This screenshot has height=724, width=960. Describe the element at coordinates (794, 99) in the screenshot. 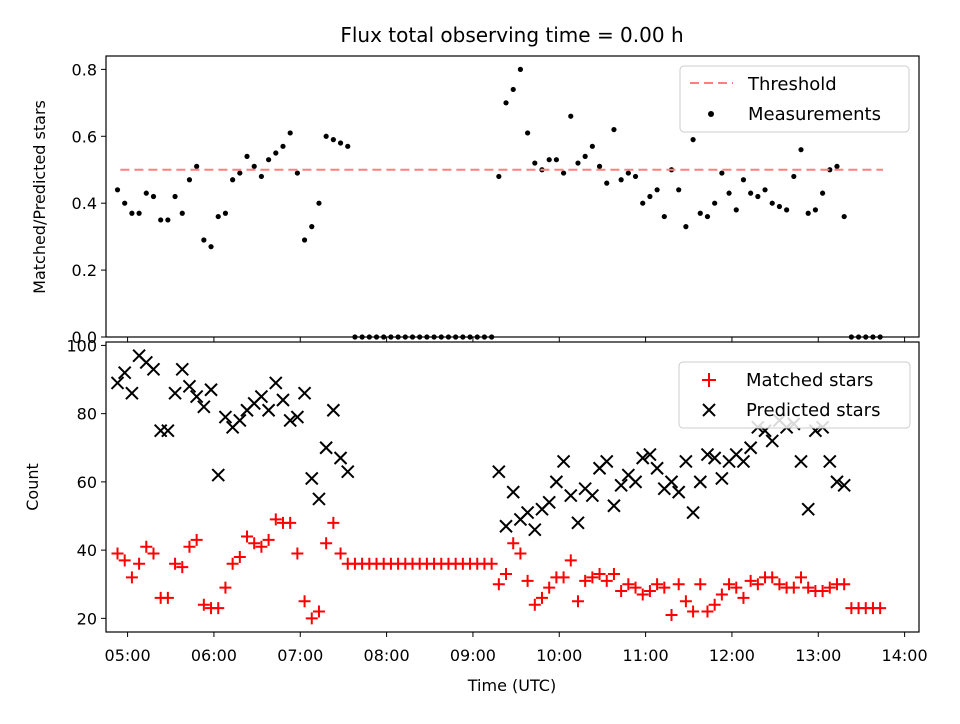

I see `top-legend-box` at that location.